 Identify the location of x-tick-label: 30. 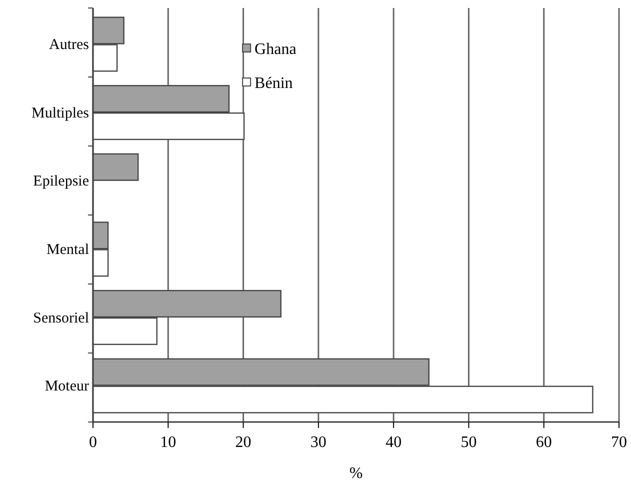
(318, 442).